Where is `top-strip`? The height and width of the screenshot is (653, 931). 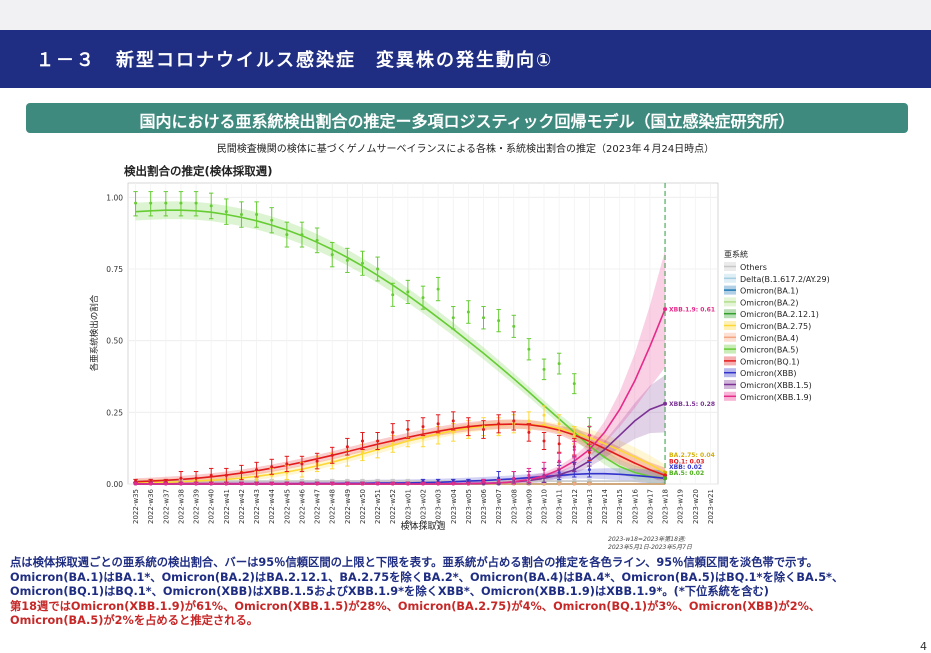 top-strip is located at coordinates (465, 15).